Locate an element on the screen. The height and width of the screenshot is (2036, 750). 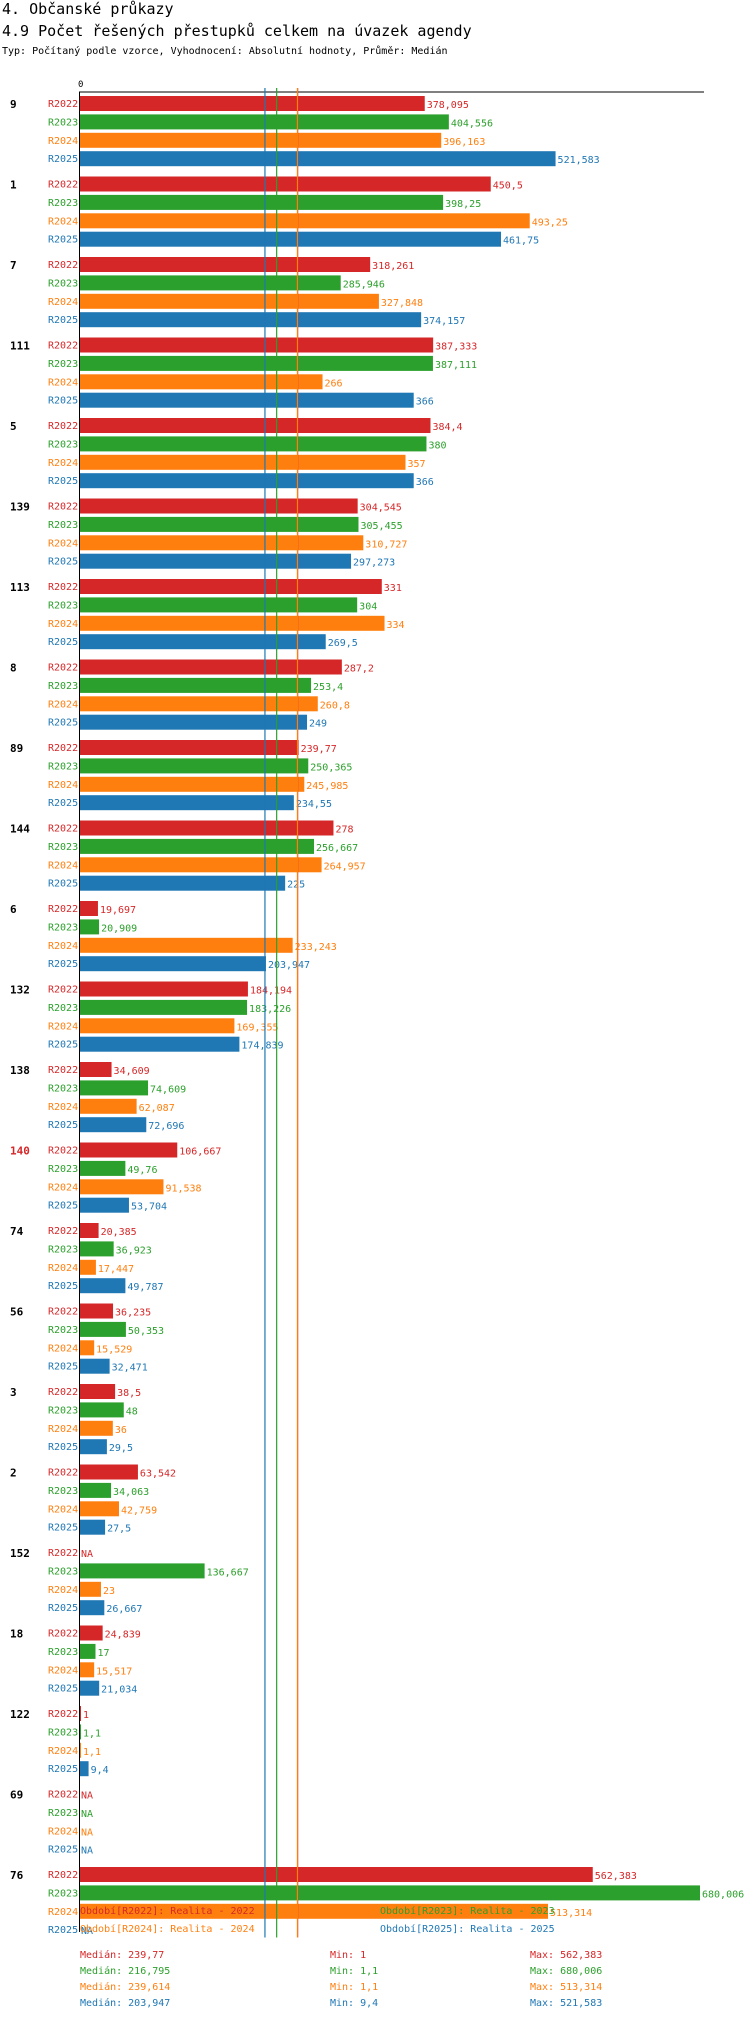
group-label: 2 is located at coordinates (13, 1473).